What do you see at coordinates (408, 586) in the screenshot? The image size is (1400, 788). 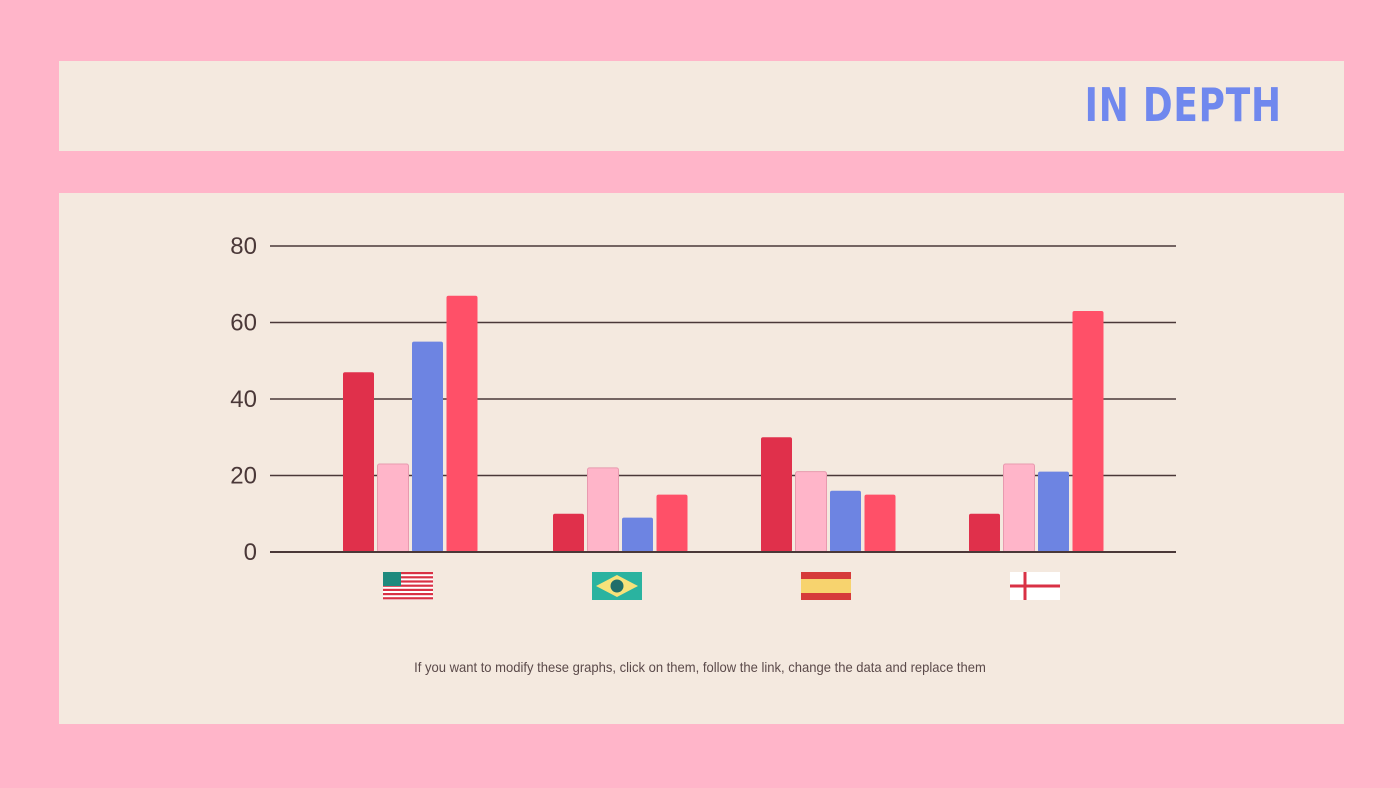 I see `usa-flag-icon` at bounding box center [408, 586].